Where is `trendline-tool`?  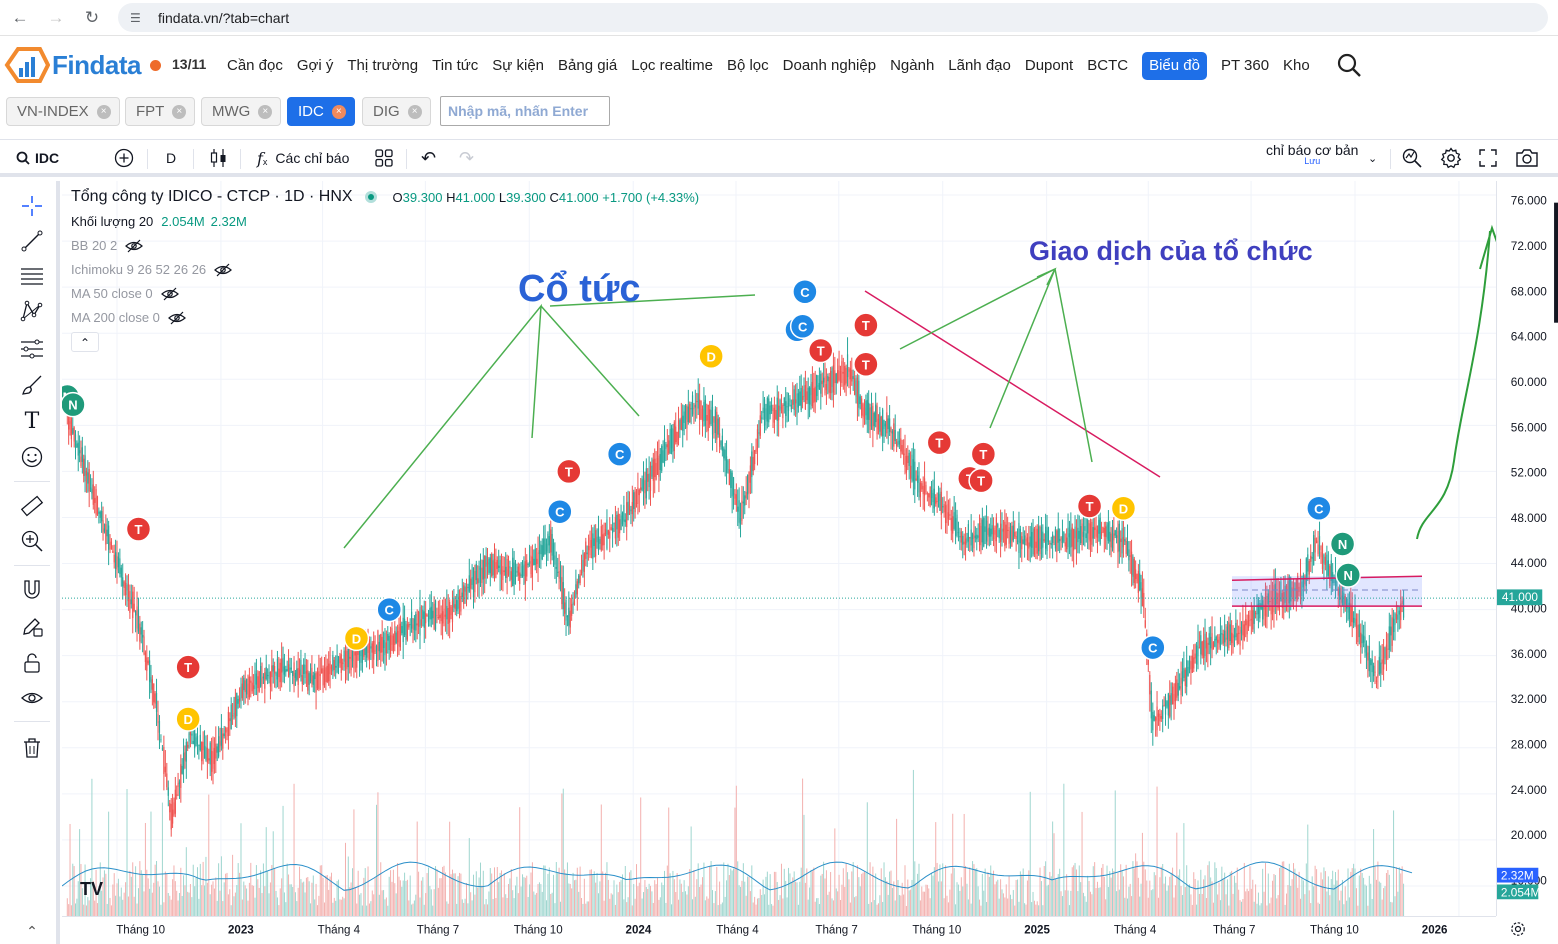 trendline-tool is located at coordinates (32, 241).